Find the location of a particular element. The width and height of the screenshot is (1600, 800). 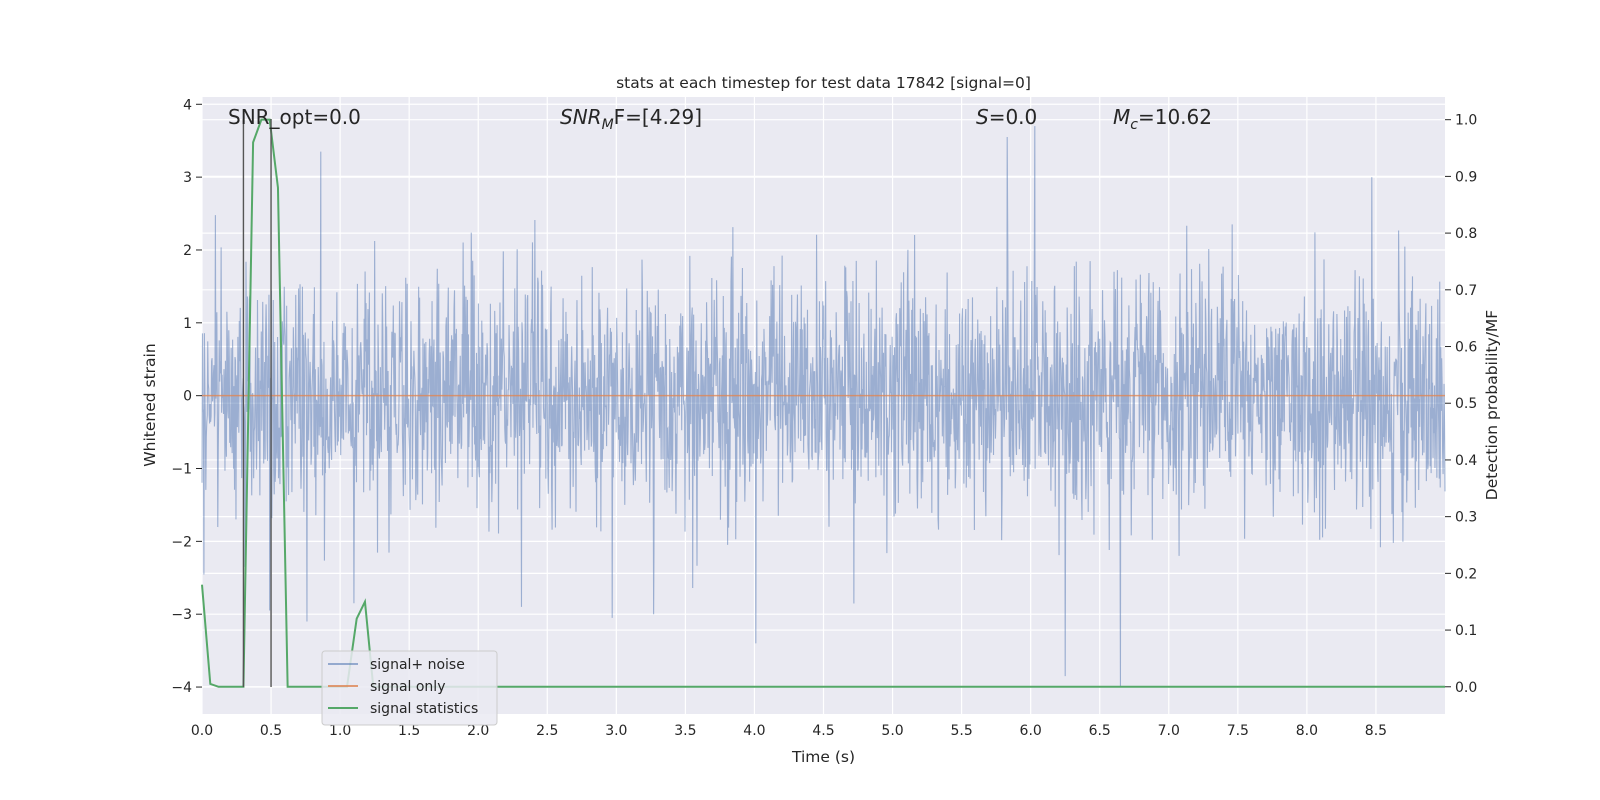

y2-axis-label: Detection probability/MF is located at coordinates (1492, 405).